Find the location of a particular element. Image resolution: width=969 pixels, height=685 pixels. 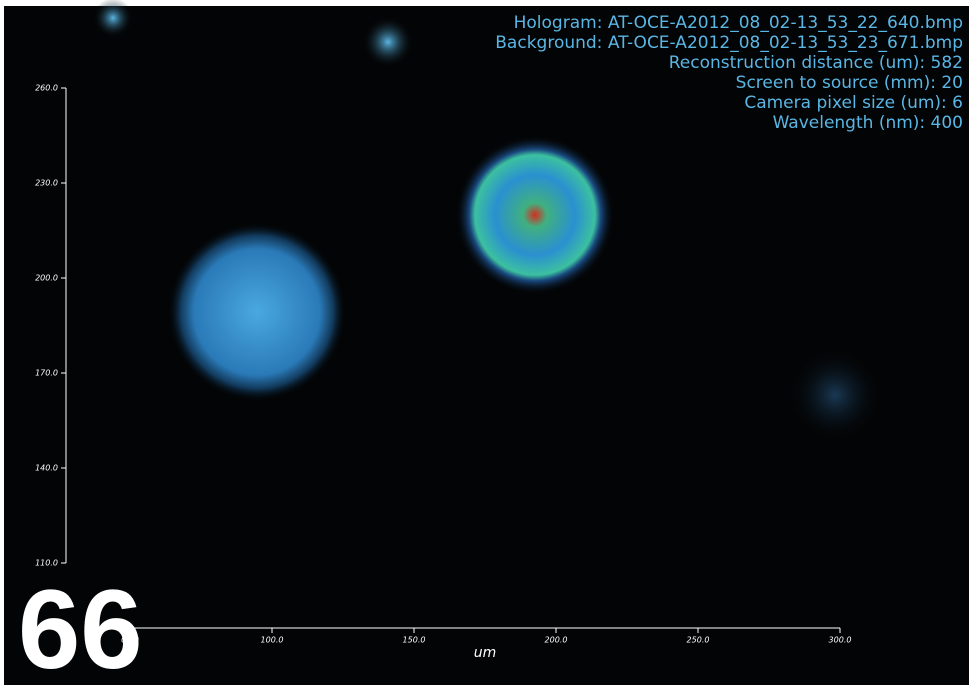

y-tick-label: 230.0 is located at coordinates (46, 183).